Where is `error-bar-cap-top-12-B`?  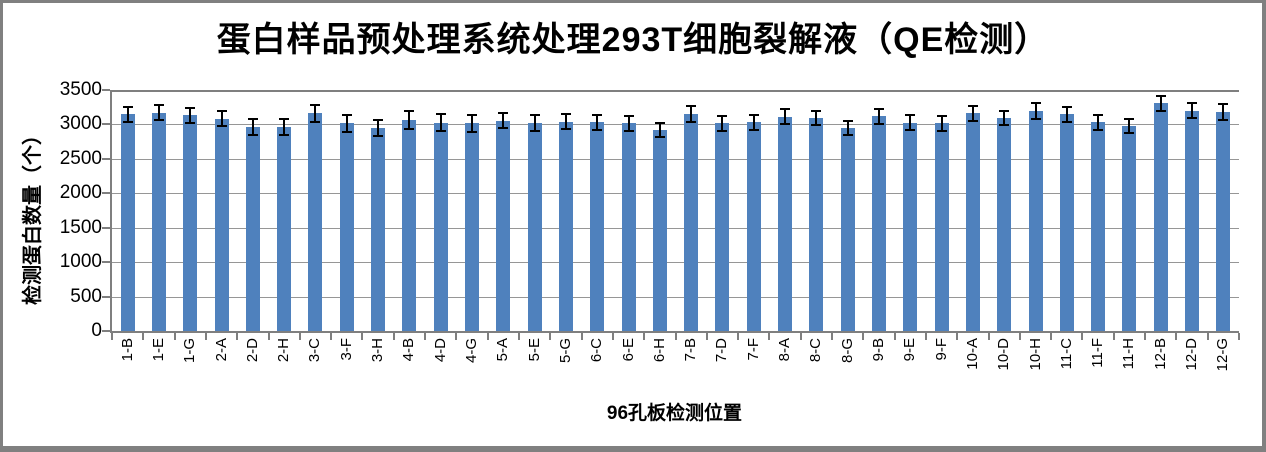
error-bar-cap-top-12-B is located at coordinates (1160, 95).